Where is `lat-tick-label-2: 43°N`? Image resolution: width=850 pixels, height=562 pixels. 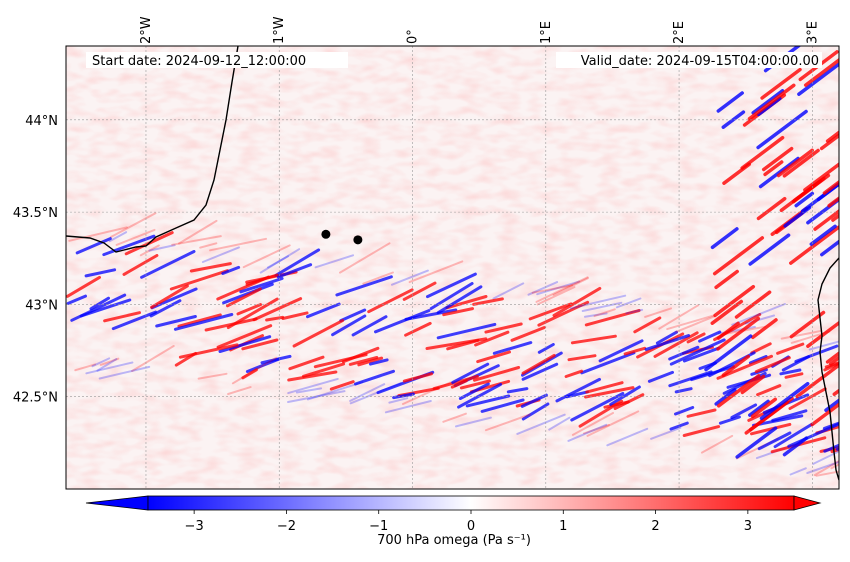
lat-tick-label-2: 43°N is located at coordinates (41, 305).